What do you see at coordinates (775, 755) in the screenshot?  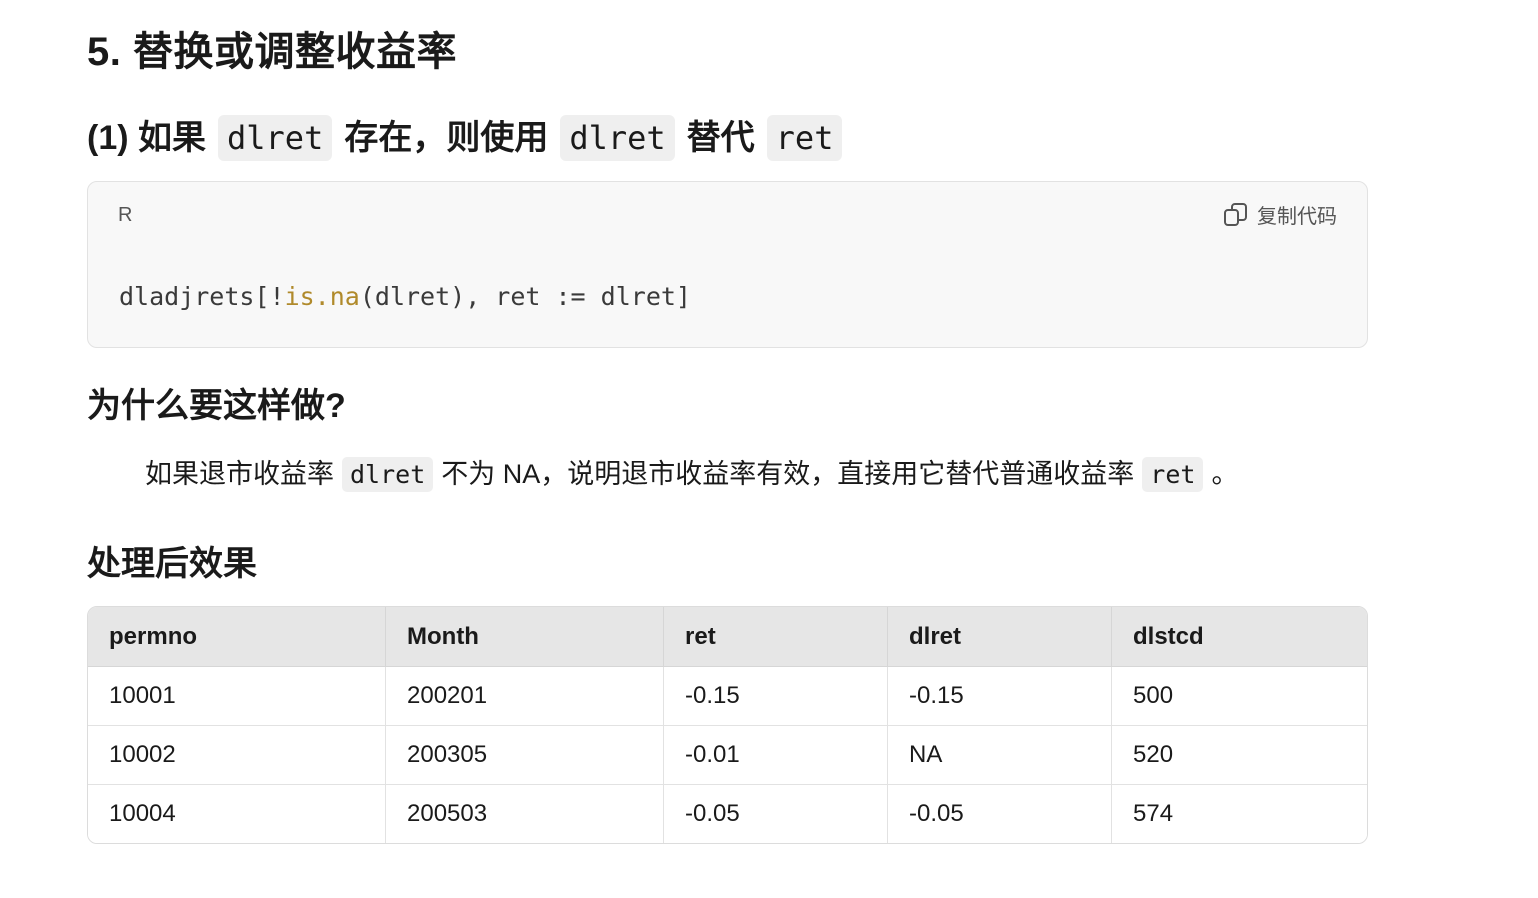 I see `table-cell: -0.01` at bounding box center [775, 755].